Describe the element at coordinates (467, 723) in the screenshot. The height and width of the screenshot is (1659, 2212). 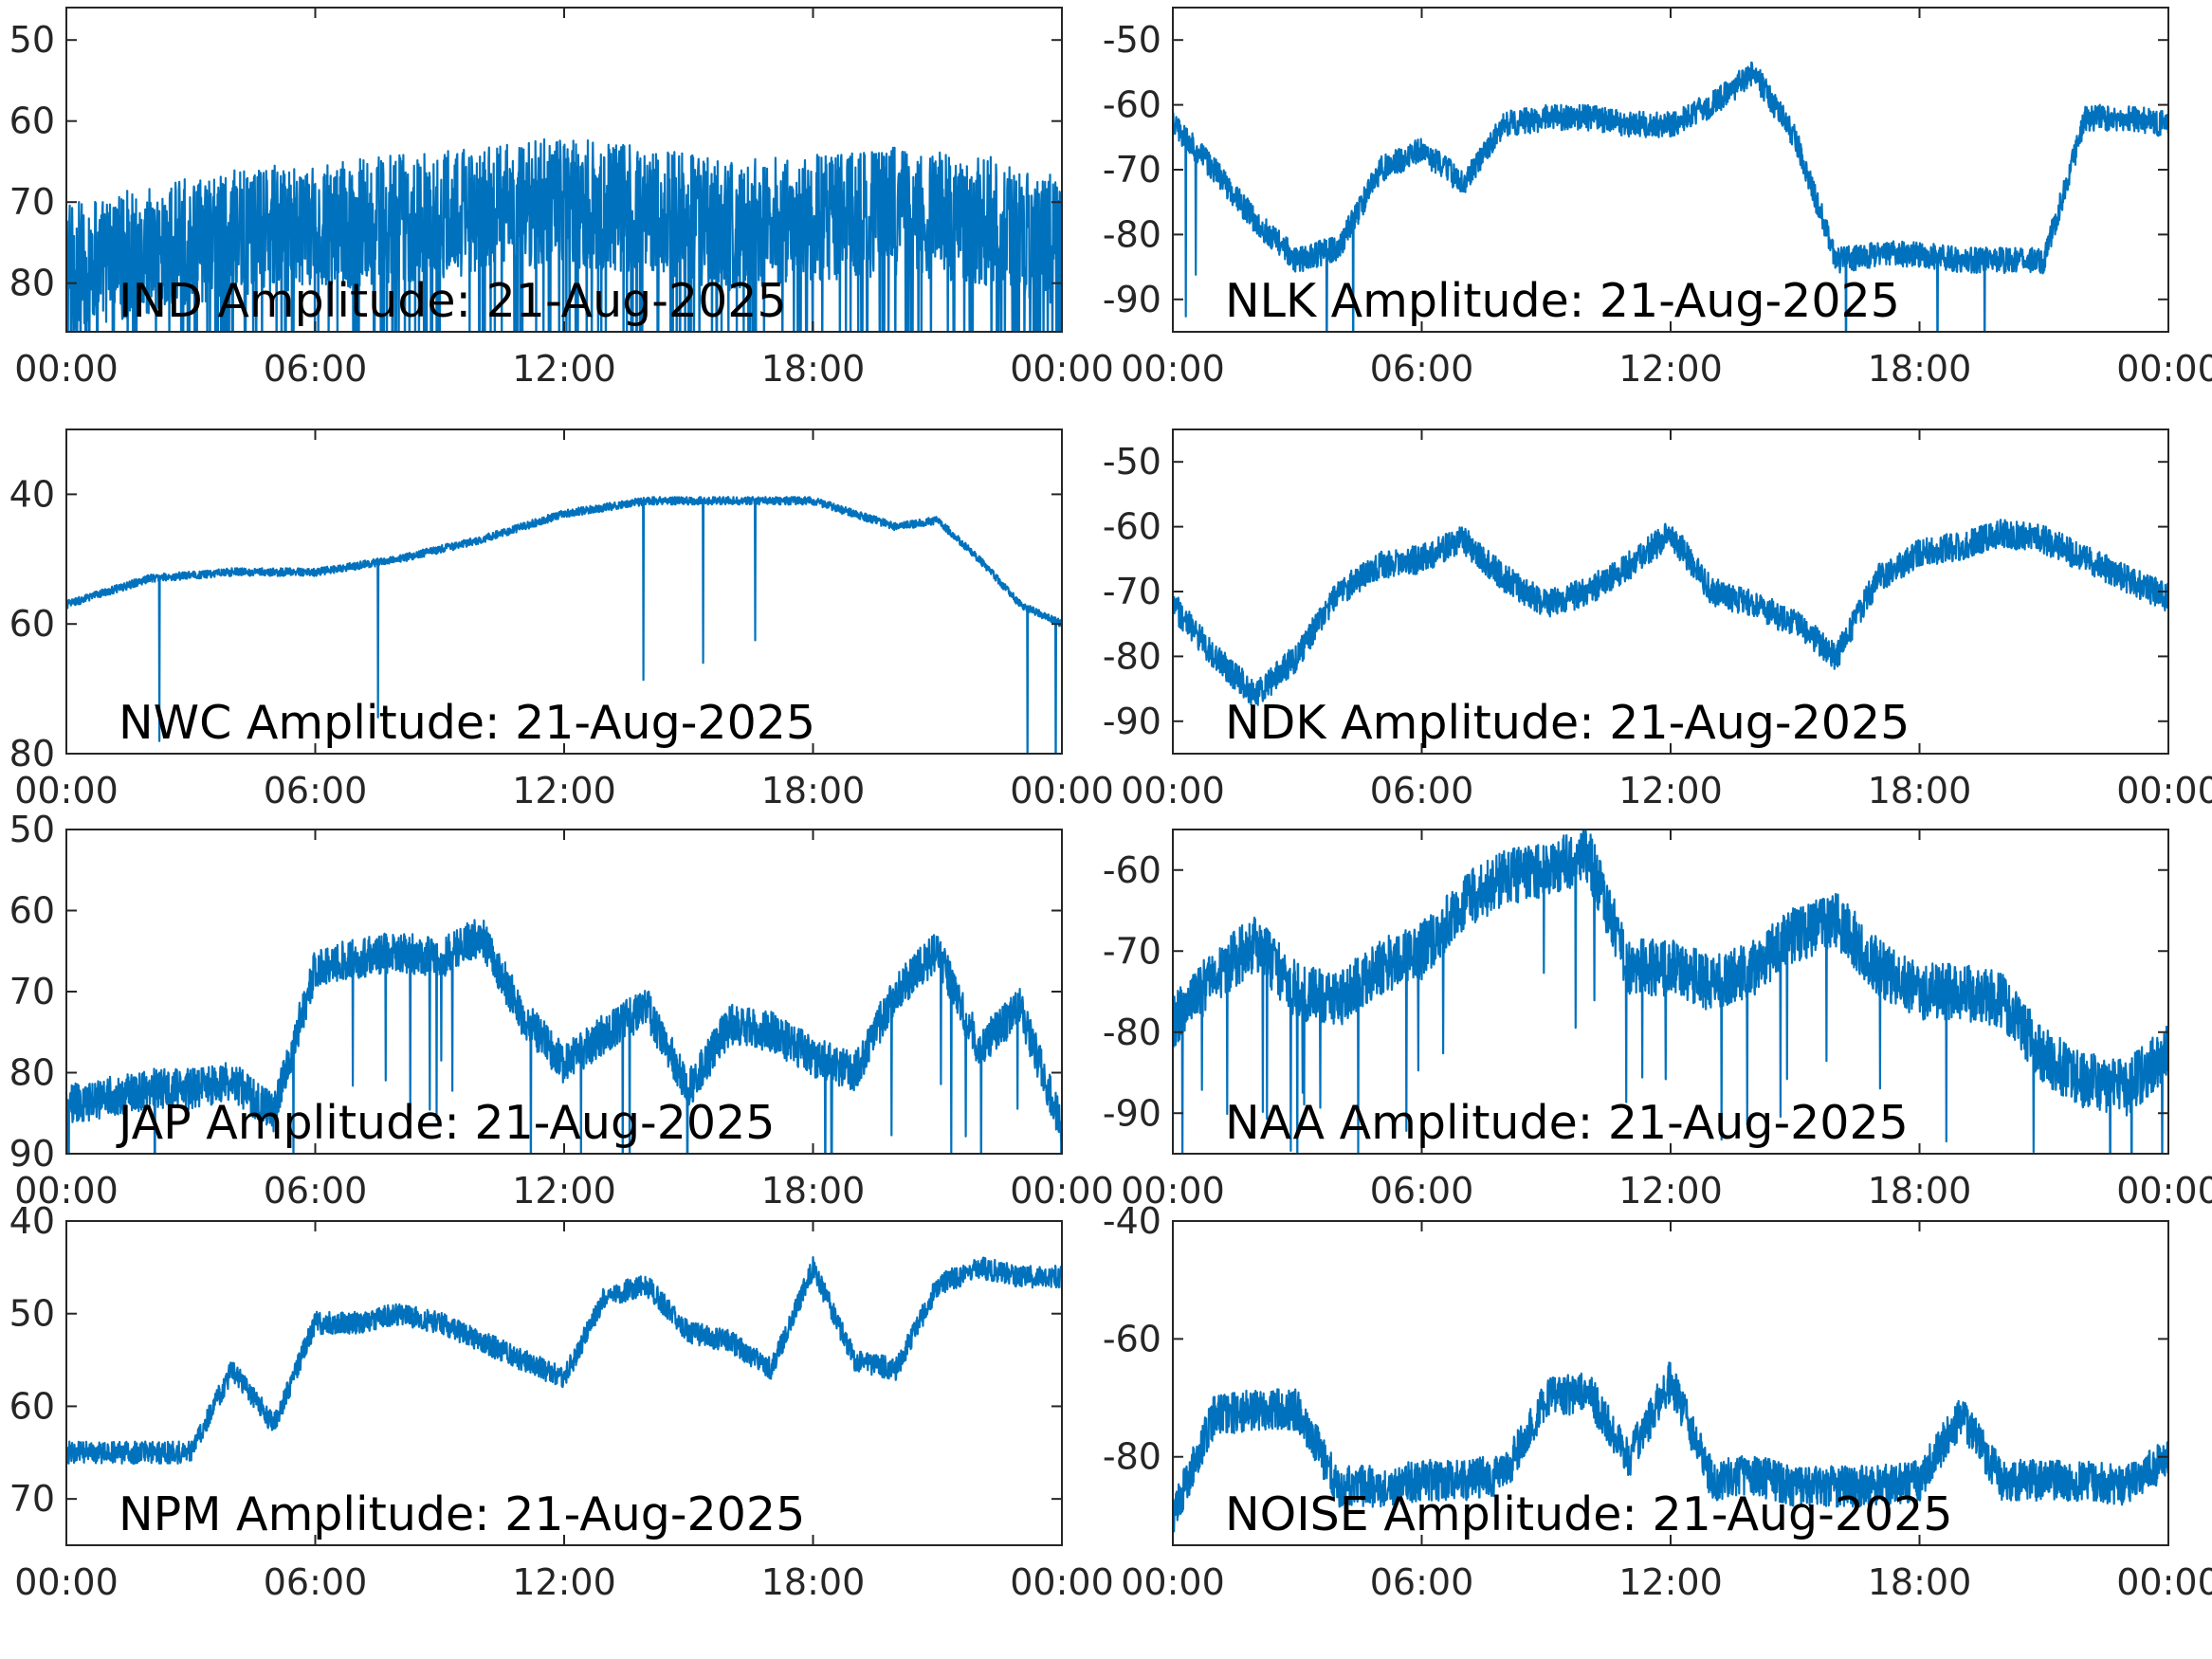
I see `panel-title: NWC Amplitude: 21-Aug-2025` at that location.